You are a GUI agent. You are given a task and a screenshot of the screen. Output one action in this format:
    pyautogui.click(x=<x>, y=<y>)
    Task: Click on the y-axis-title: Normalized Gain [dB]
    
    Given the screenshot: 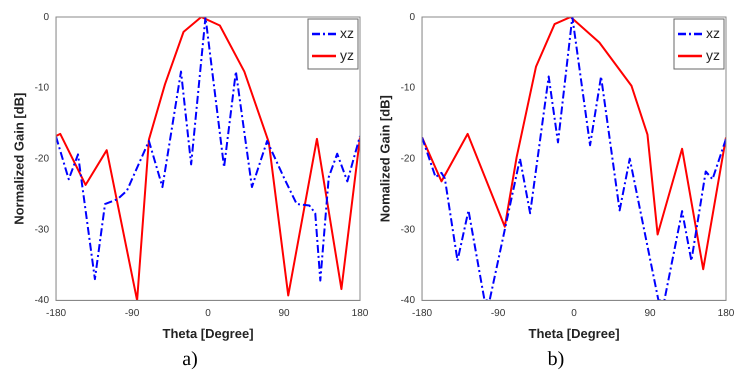 What is the action you would take?
    pyautogui.click(x=18, y=158)
    